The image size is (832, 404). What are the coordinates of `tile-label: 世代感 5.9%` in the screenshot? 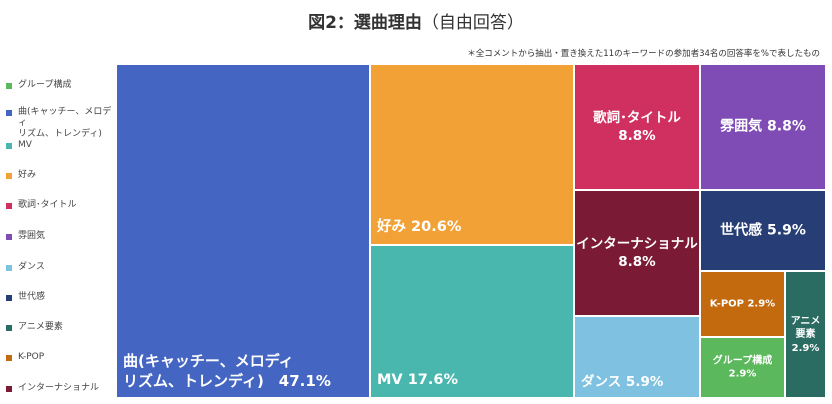 It's located at (763, 230).